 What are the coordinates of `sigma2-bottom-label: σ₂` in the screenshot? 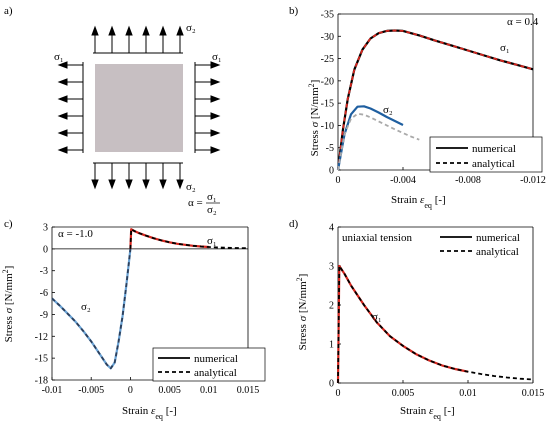 It's located at (191, 187).